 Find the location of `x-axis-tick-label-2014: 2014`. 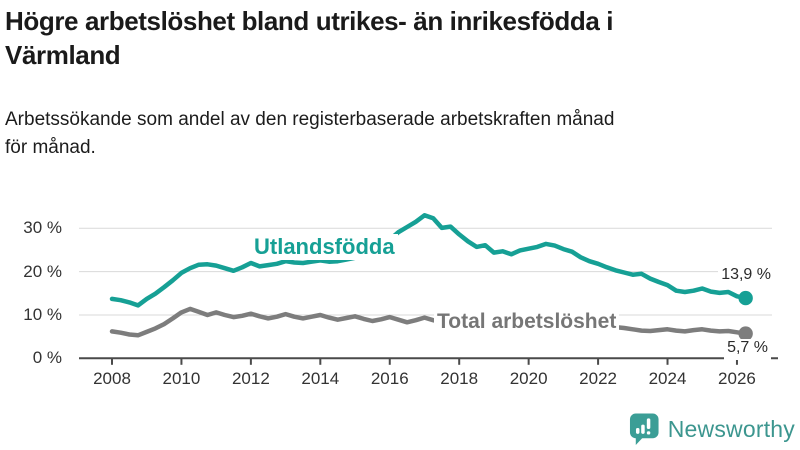

x-axis-tick-label-2014: 2014 is located at coordinates (320, 378).